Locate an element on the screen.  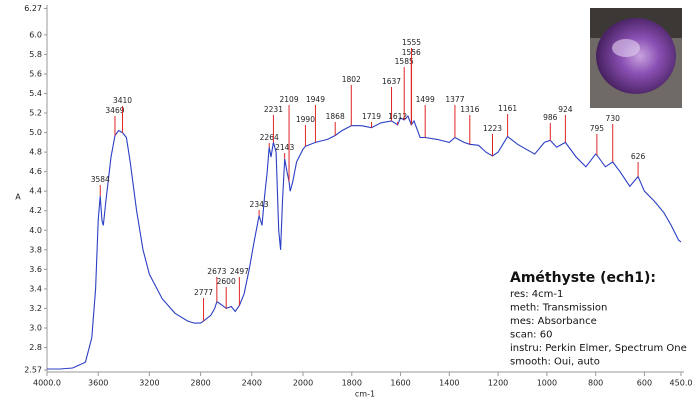
y-tick-label: 2.8 is located at coordinates (35, 347).